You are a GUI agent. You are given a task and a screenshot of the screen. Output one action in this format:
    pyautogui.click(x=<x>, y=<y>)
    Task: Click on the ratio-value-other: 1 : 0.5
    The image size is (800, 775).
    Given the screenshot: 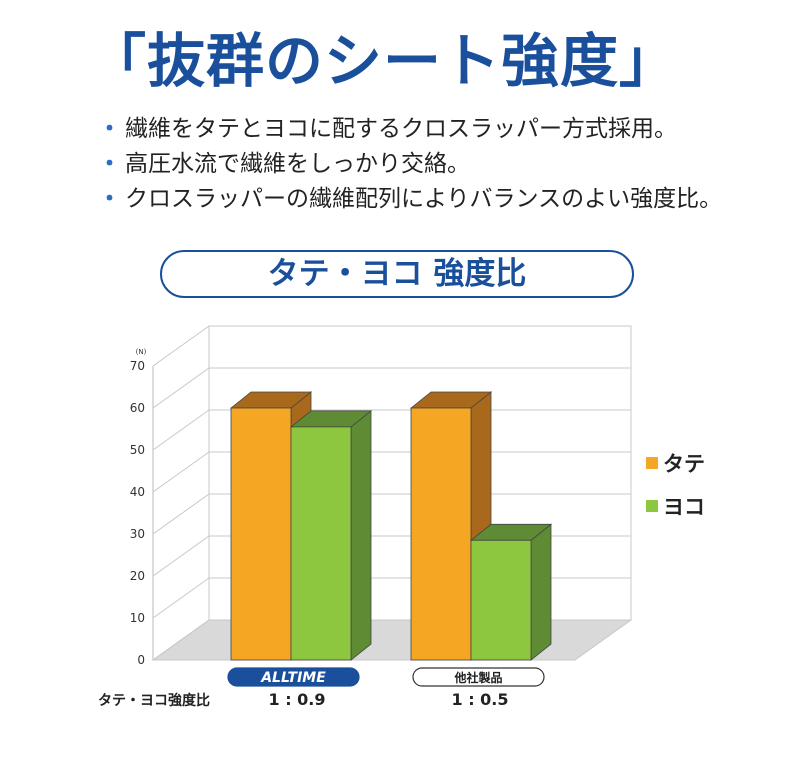 What is the action you would take?
    pyautogui.click(x=480, y=699)
    